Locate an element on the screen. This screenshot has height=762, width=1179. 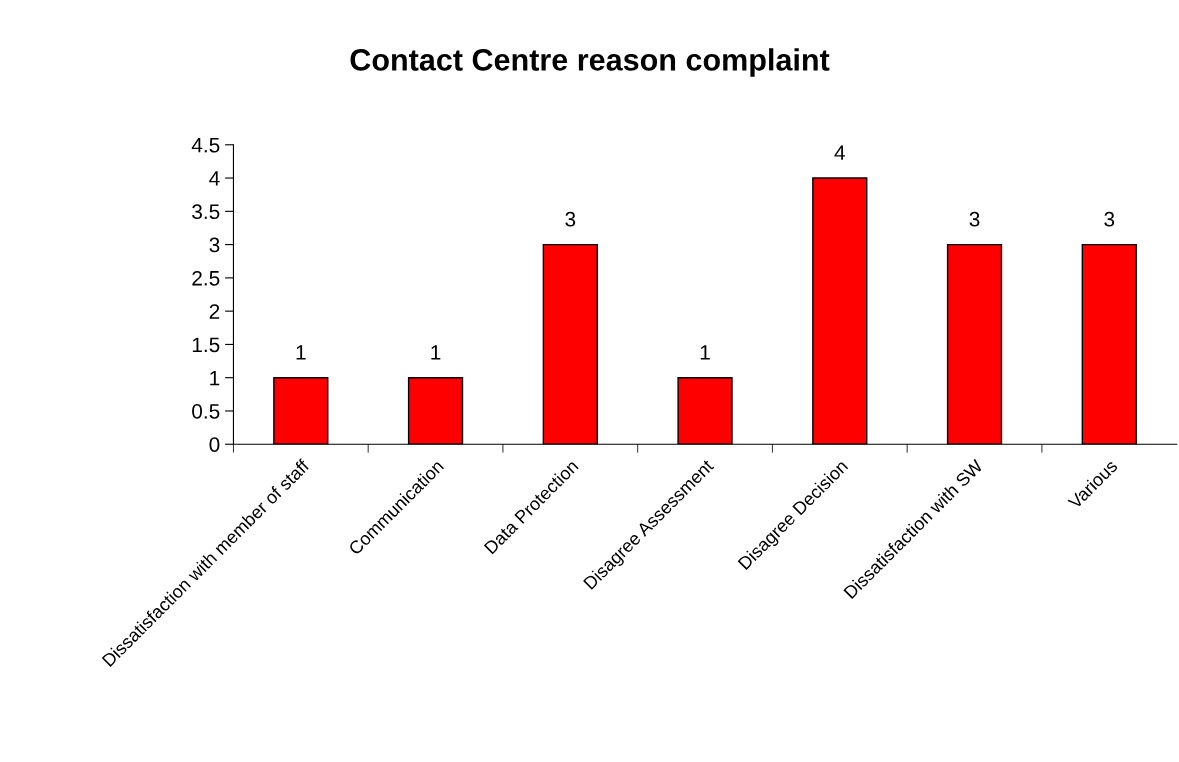
y-tick-label: 0 is located at coordinates (214, 444).